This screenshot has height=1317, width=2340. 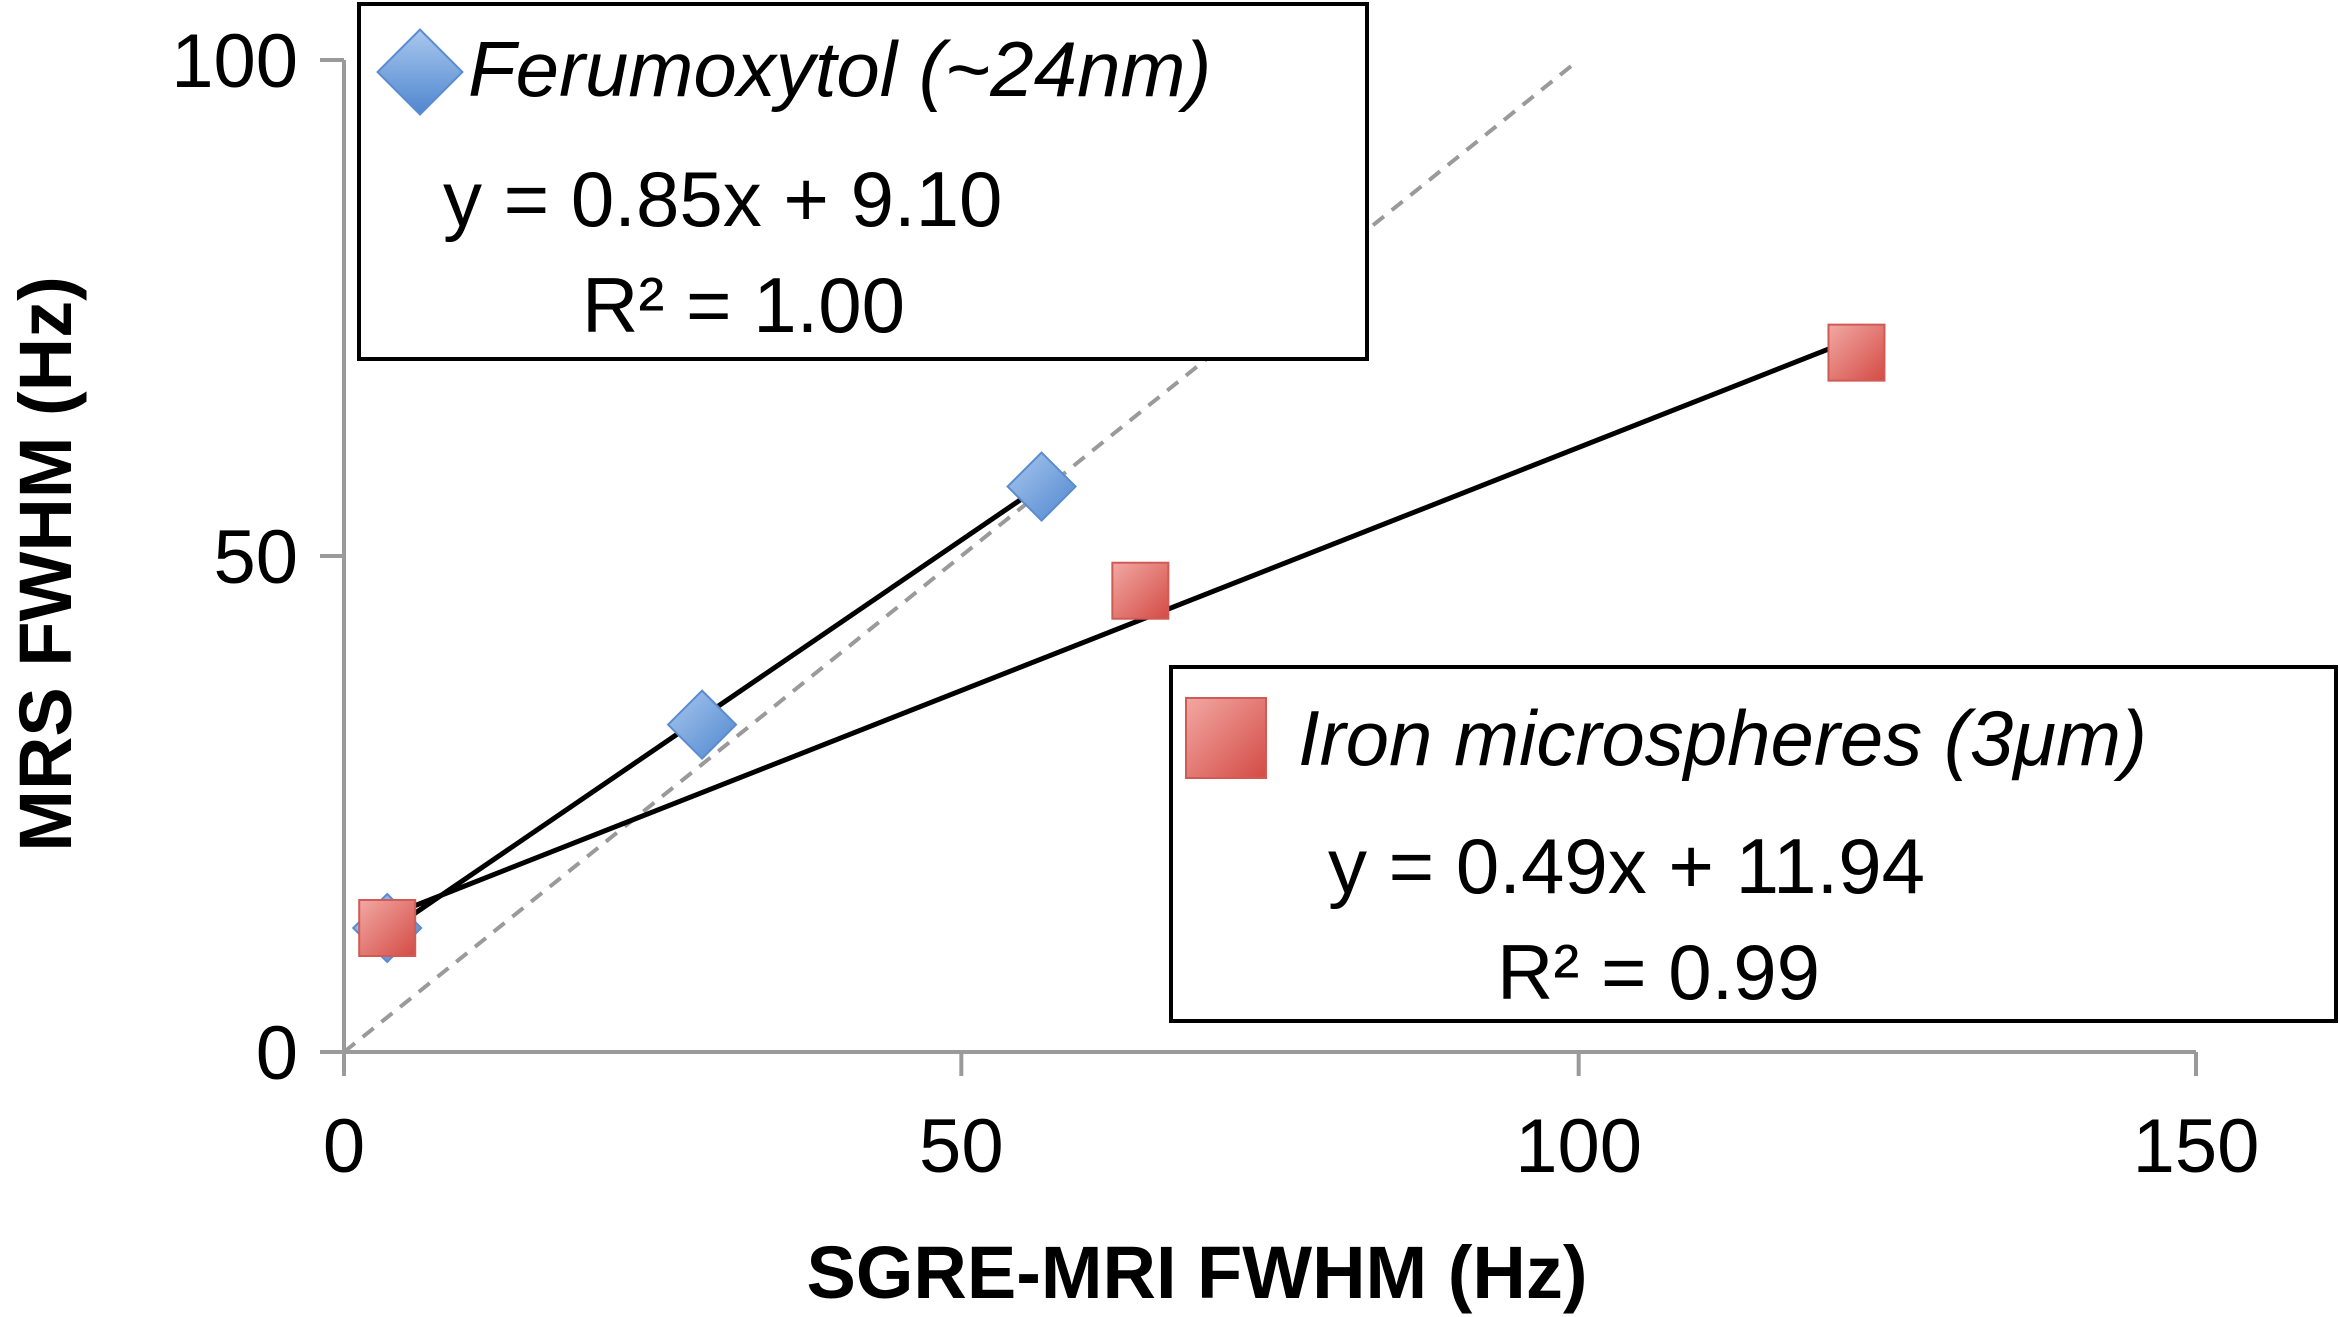 I want to click on y-tick-label: 100, so click(x=234, y=61).